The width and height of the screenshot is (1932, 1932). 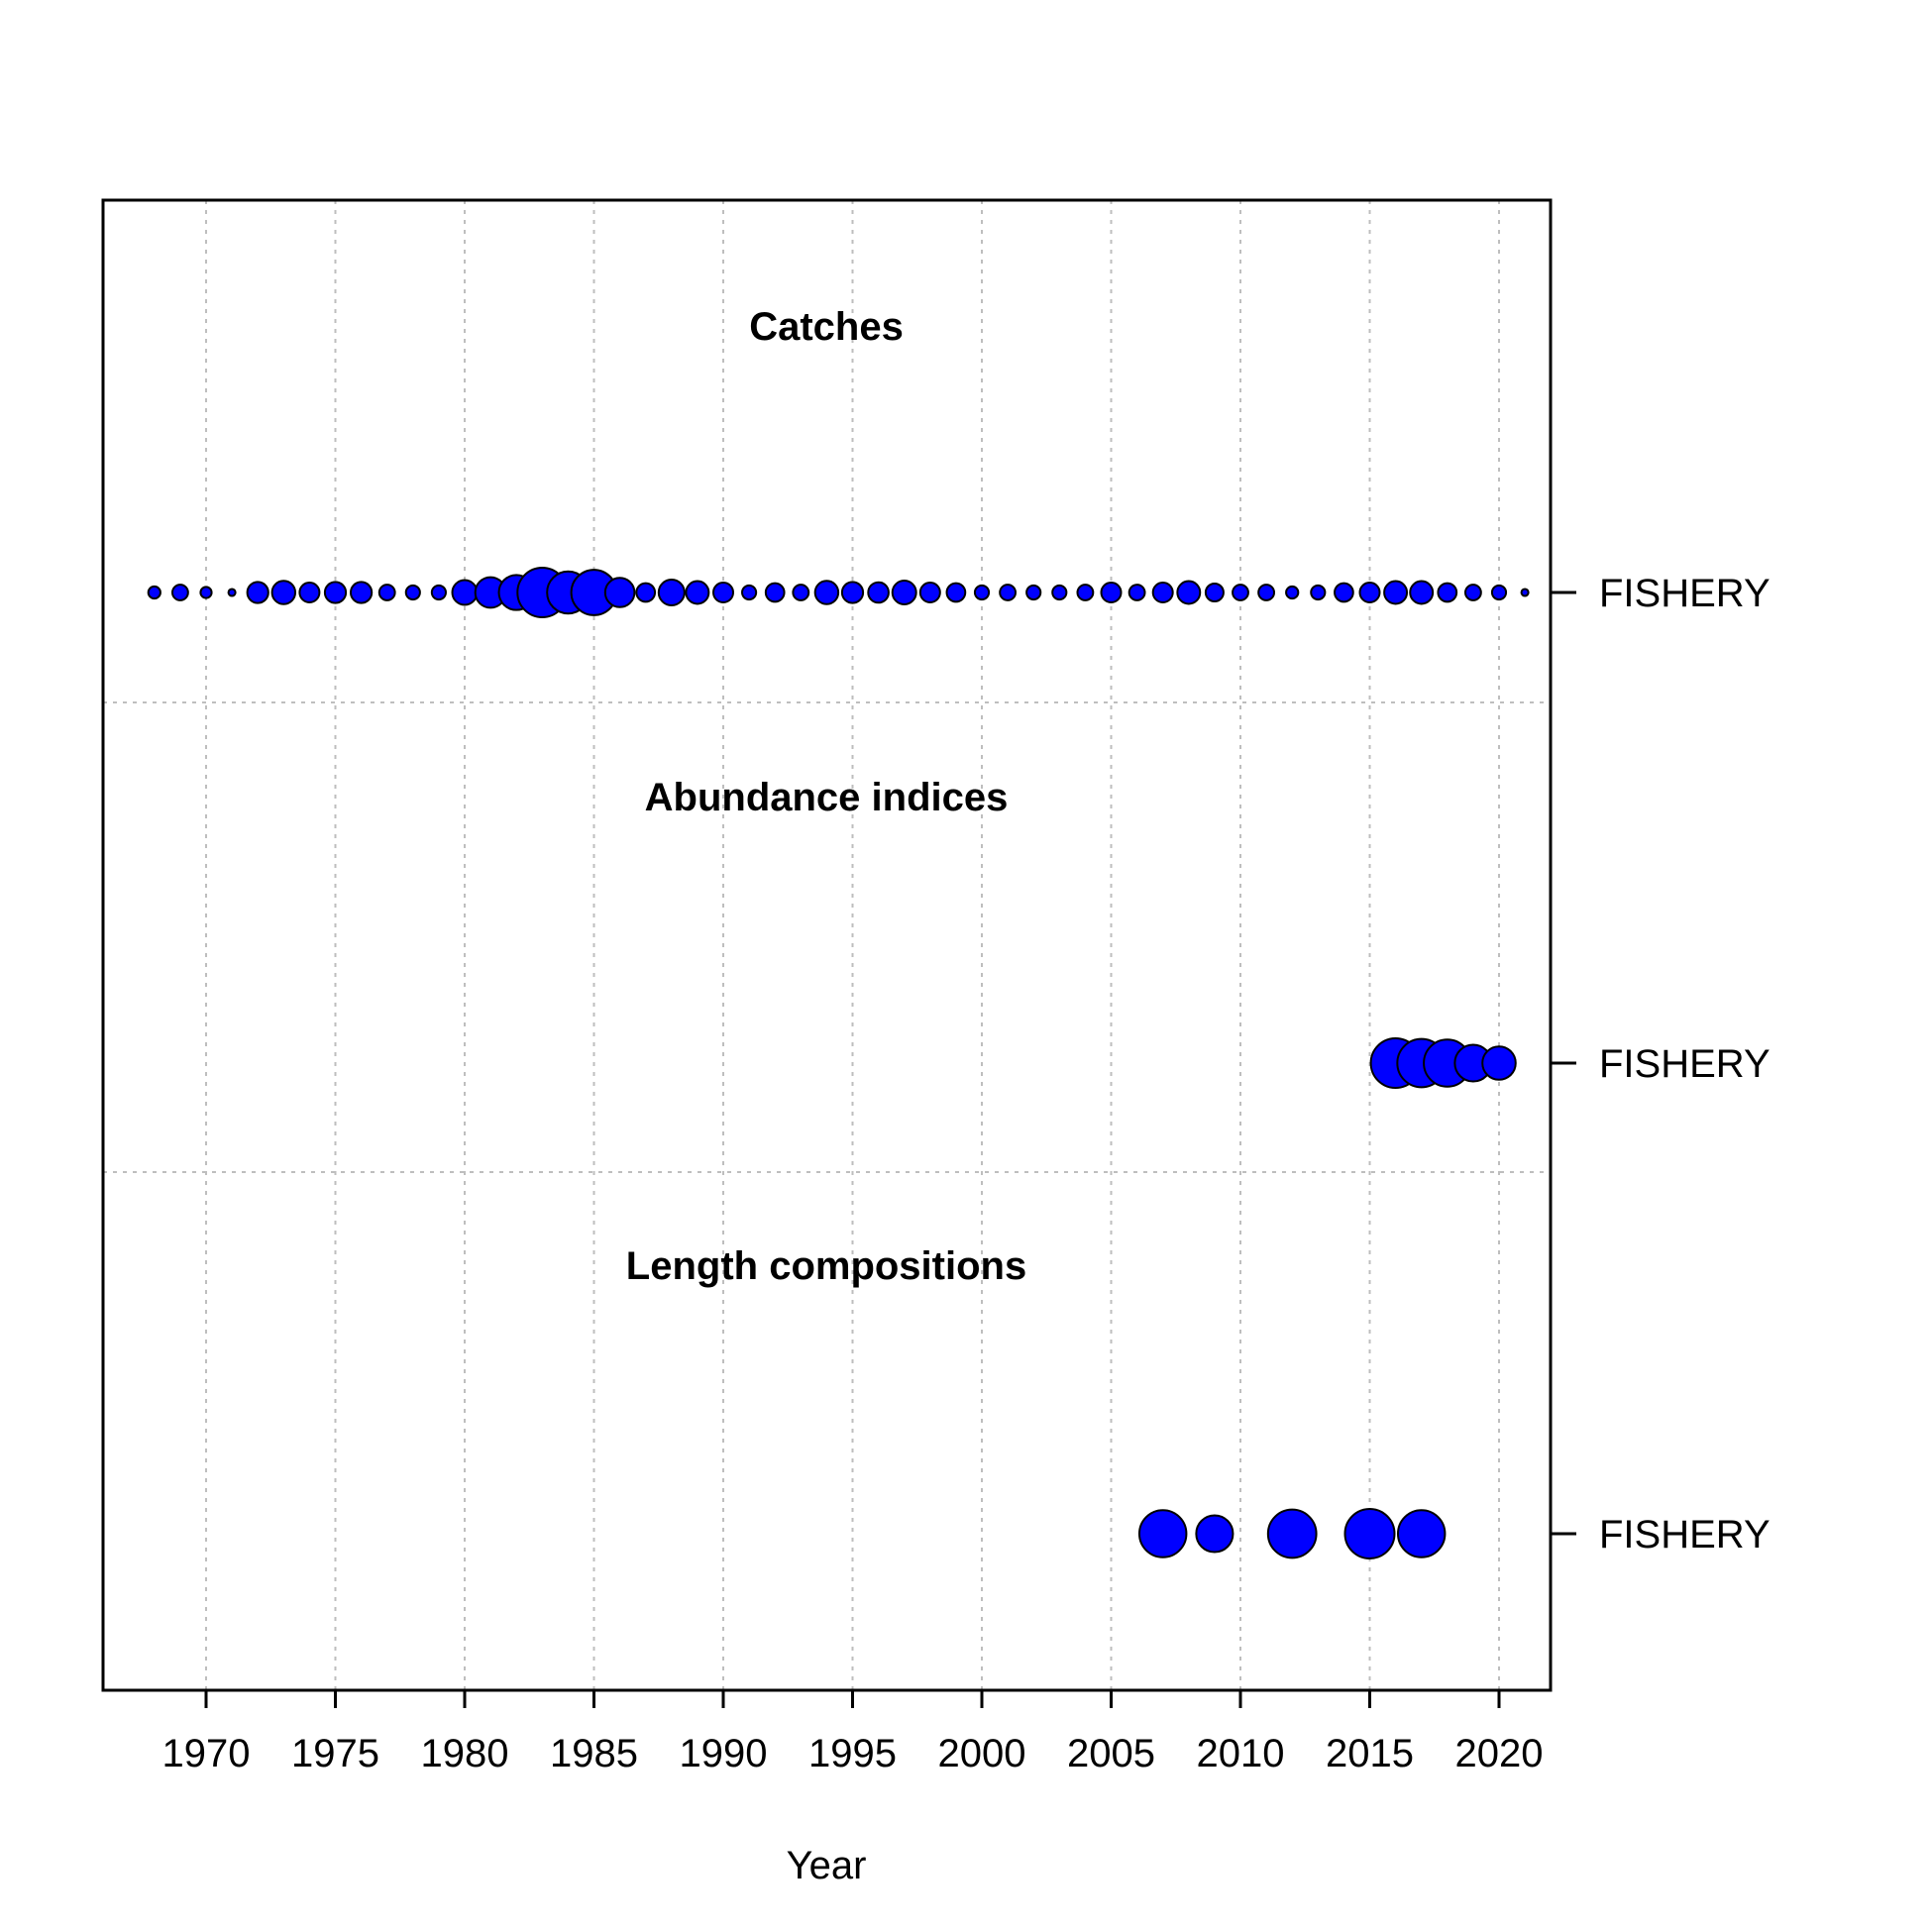 I want to click on x-tick-label: 2020, so click(x=1499, y=1753).